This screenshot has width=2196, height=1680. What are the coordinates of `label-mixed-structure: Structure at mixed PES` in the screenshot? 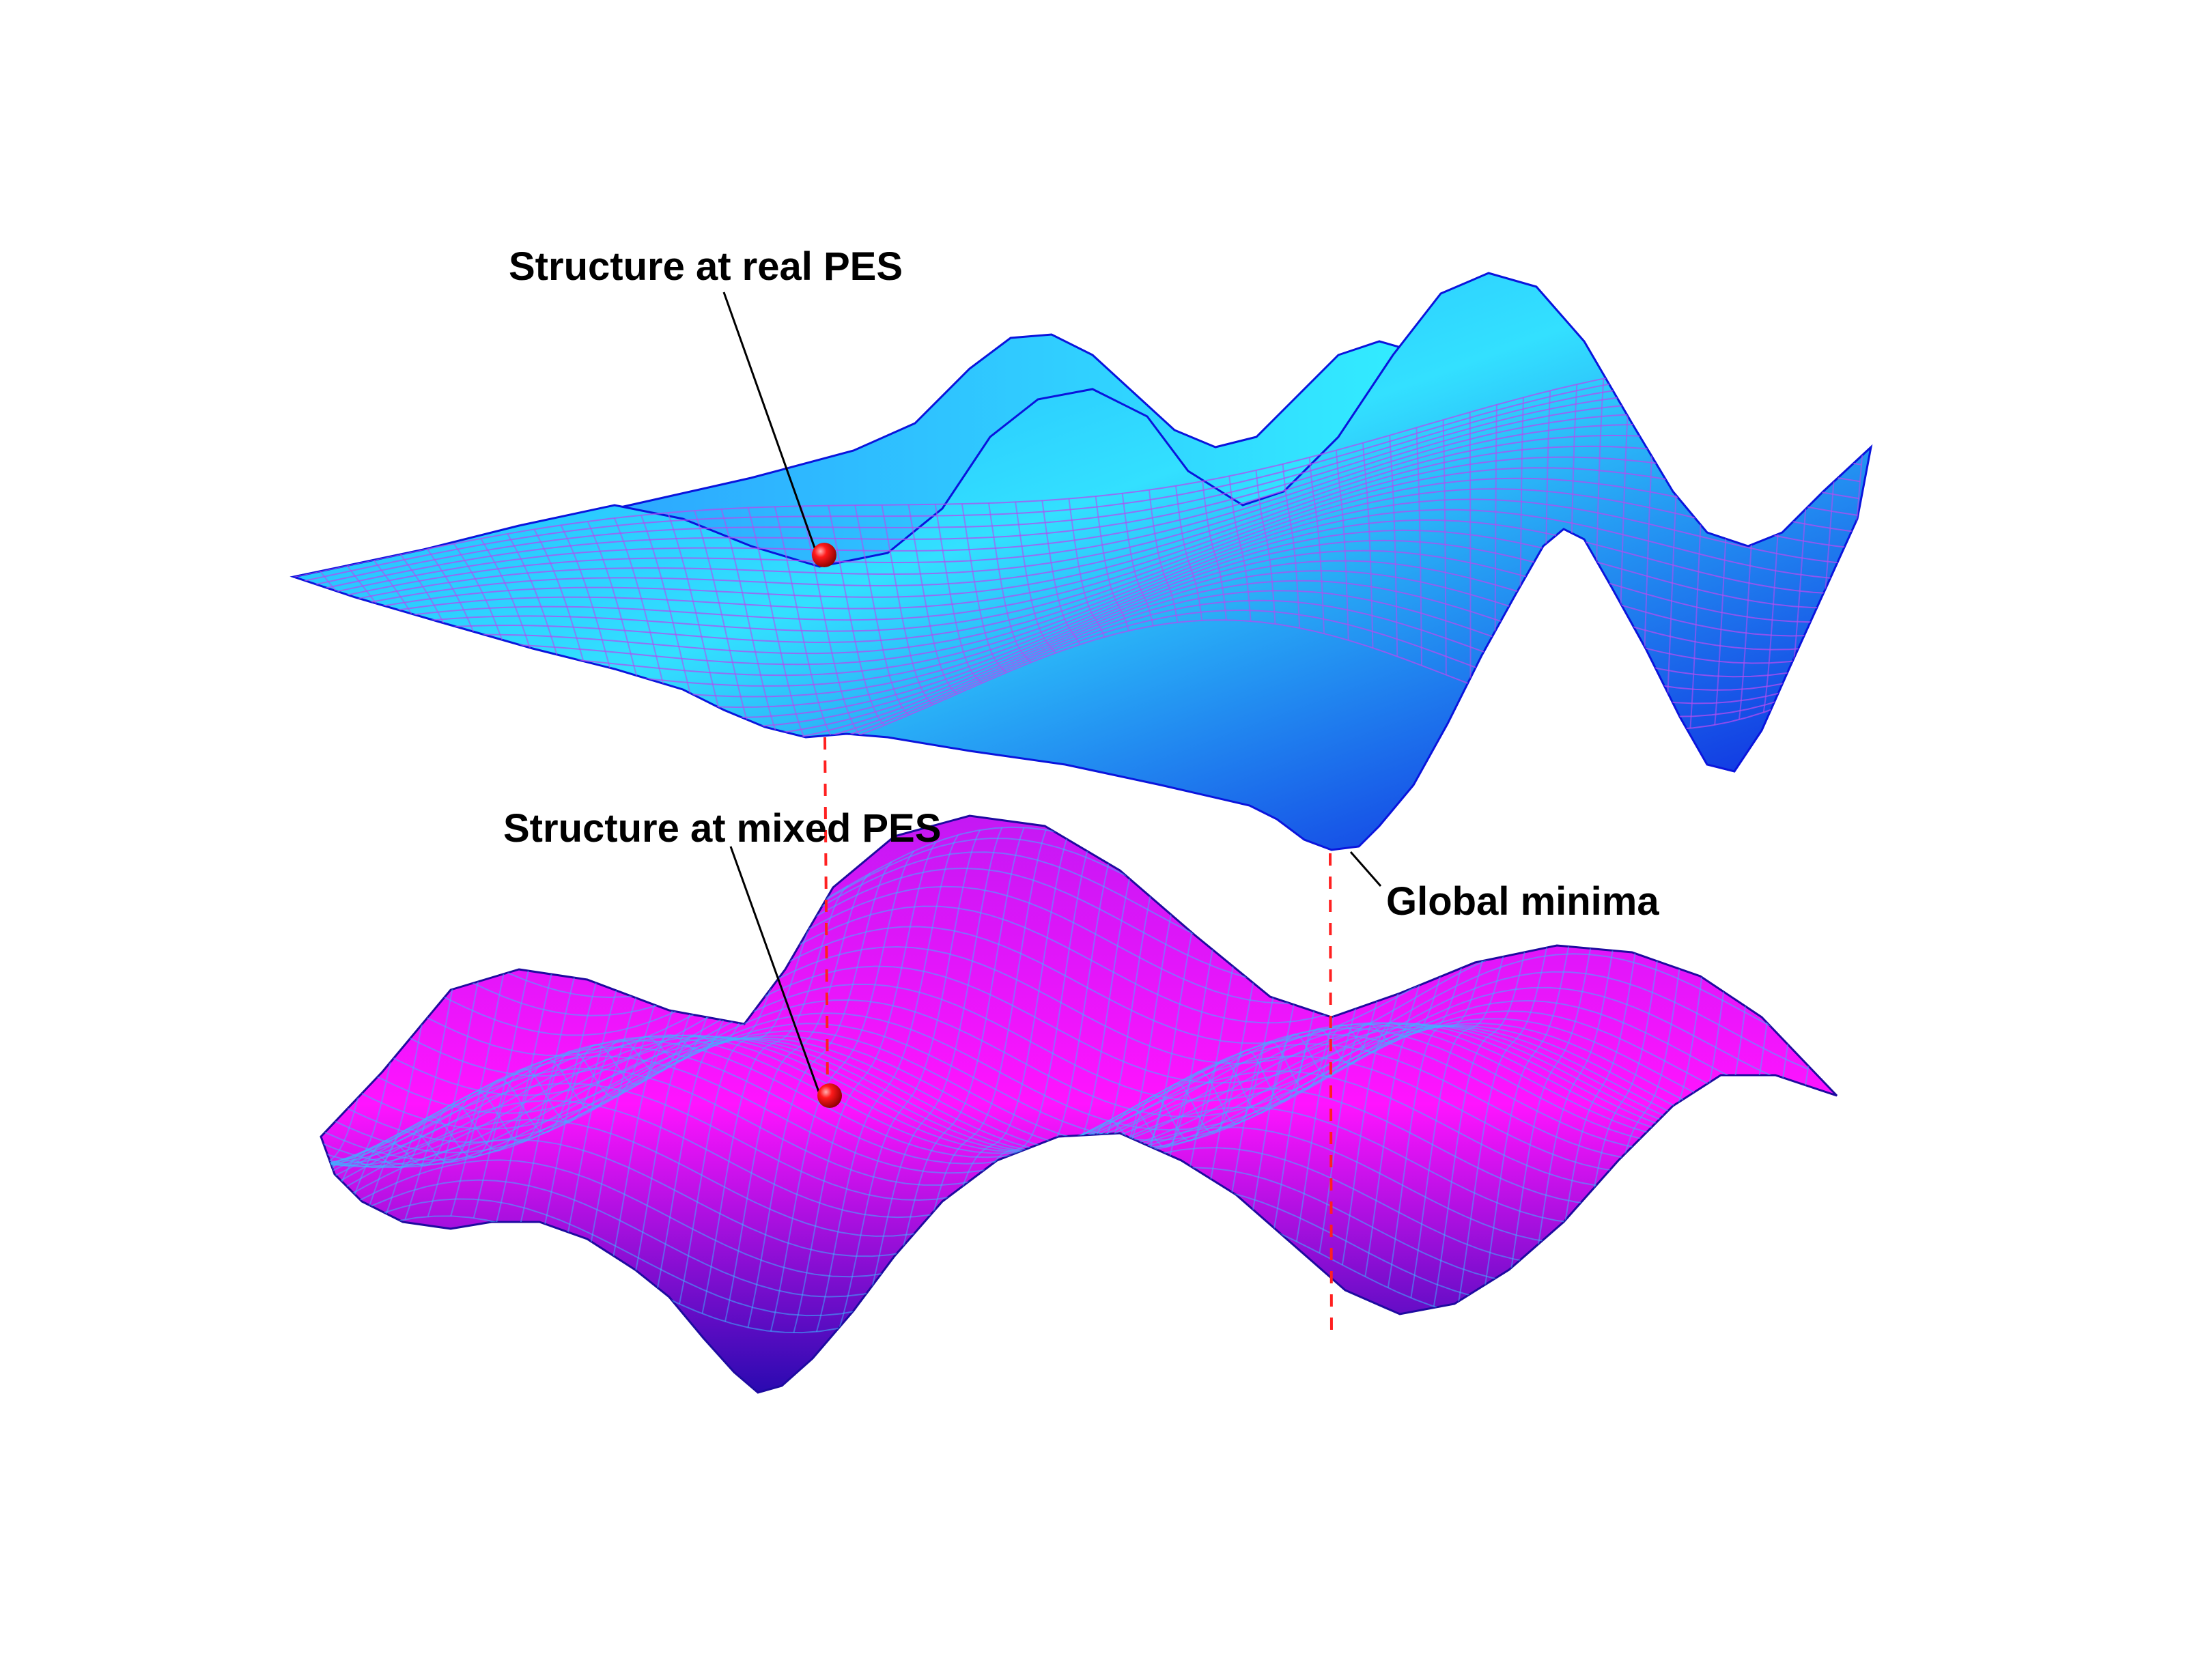 It's located at (722, 828).